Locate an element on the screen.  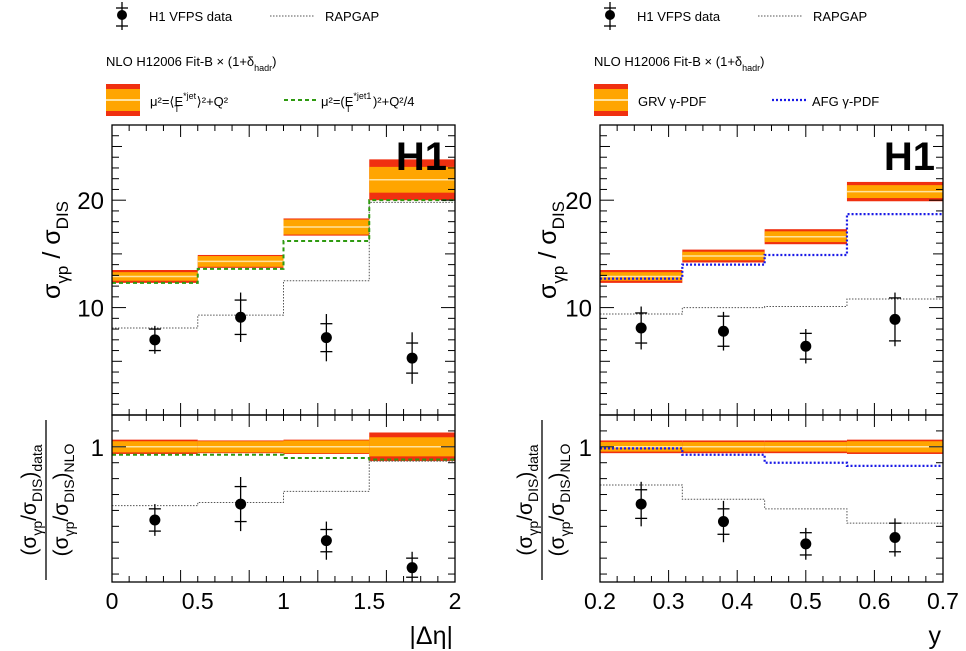
x-tick-label: 0.2 is located at coordinates (600, 601).